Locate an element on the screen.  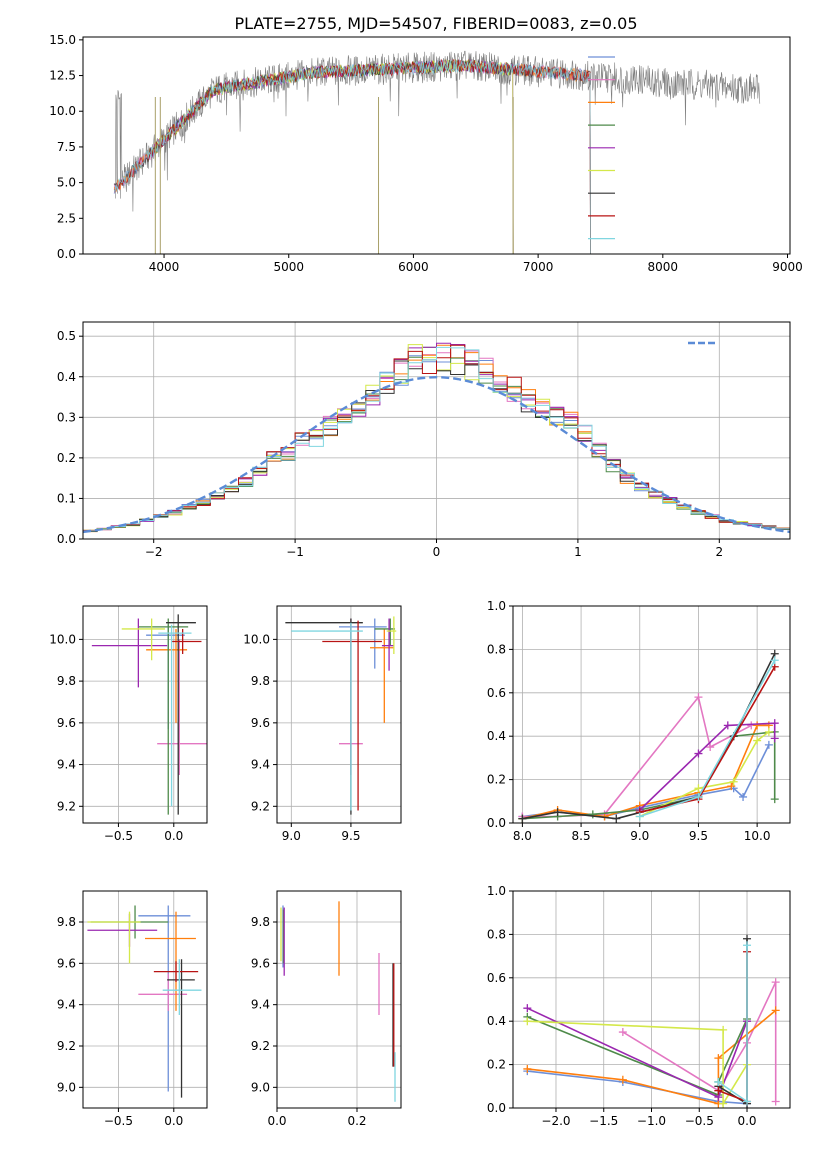
x-tick-label: 9.0 is located at coordinates (639, 836).